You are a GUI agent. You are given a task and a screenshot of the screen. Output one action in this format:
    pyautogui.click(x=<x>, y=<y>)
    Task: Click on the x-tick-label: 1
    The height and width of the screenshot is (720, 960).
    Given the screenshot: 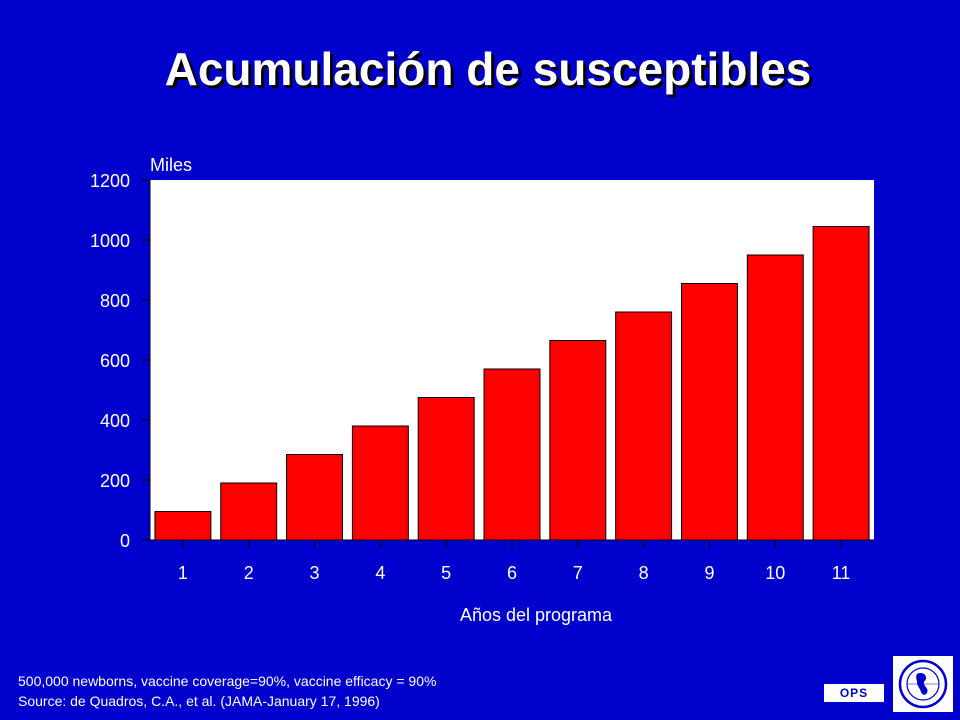 What is the action you would take?
    pyautogui.click(x=183, y=573)
    